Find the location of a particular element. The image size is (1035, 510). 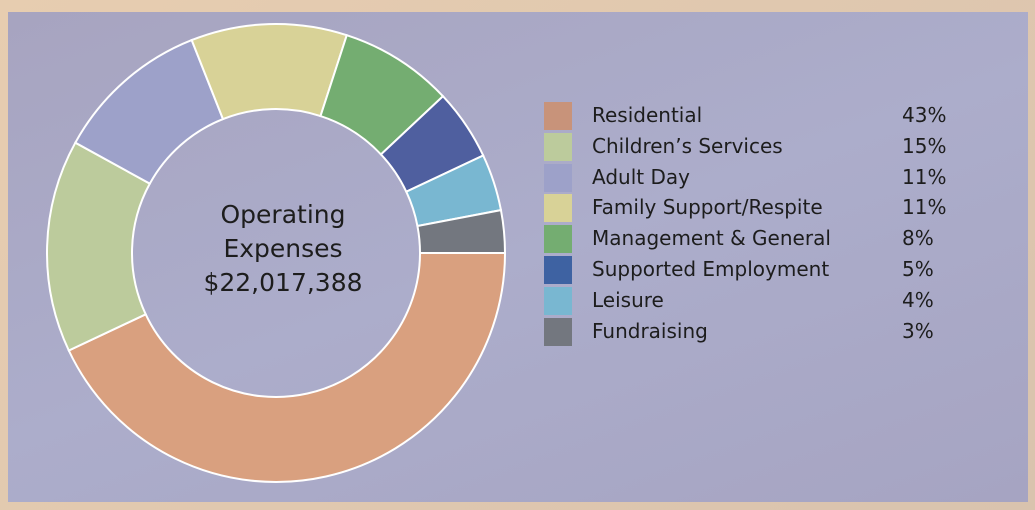

center-label-line-2: Expenses is located at coordinates (283, 248).